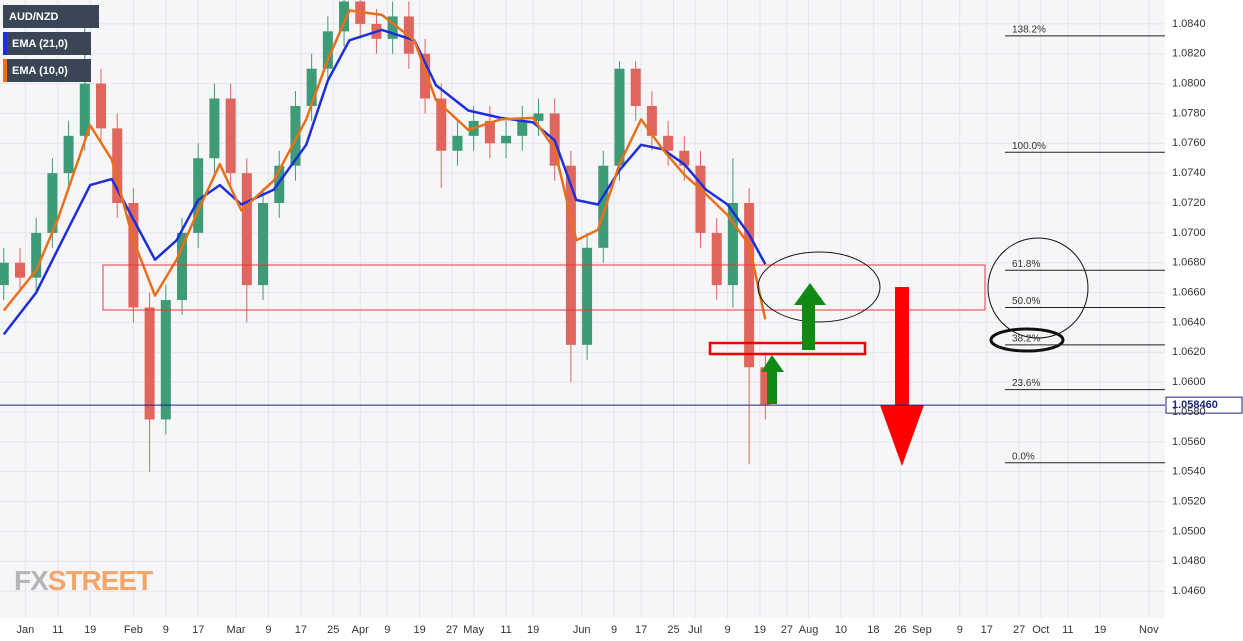  I want to click on y-tick-label: 1.0680, so click(1189, 263).